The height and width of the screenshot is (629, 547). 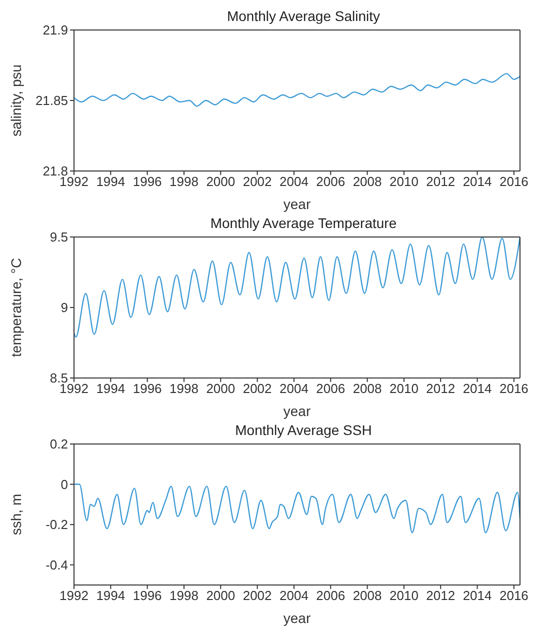 What do you see at coordinates (303, 16) in the screenshot?
I see `chart-title: Monthly Average Salinity` at bounding box center [303, 16].